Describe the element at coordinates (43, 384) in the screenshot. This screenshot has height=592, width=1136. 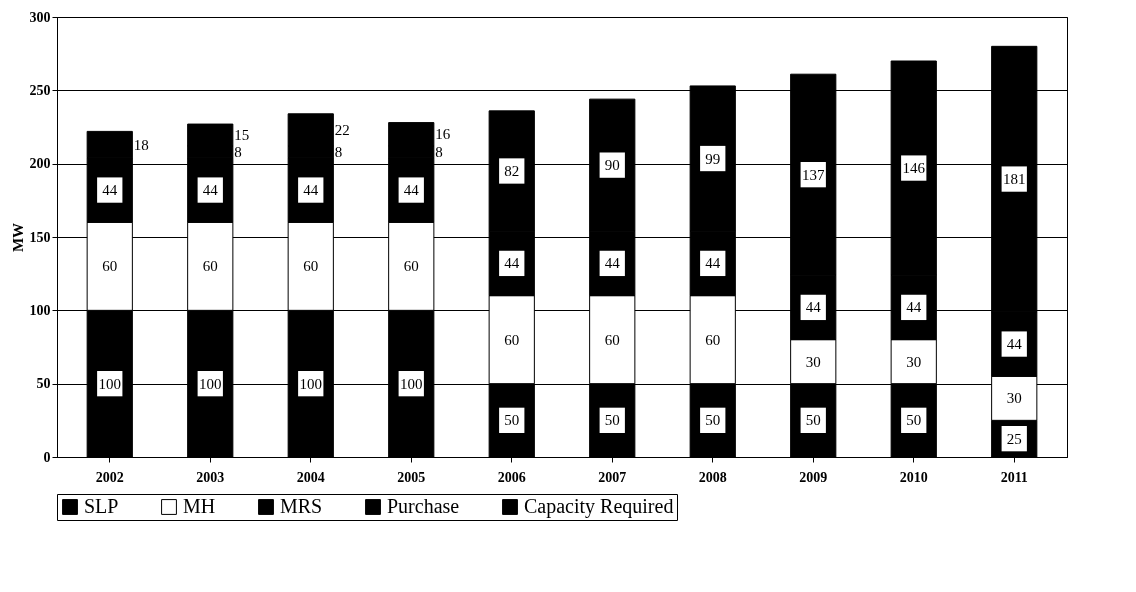
I see `y-tick-label: 50` at that location.